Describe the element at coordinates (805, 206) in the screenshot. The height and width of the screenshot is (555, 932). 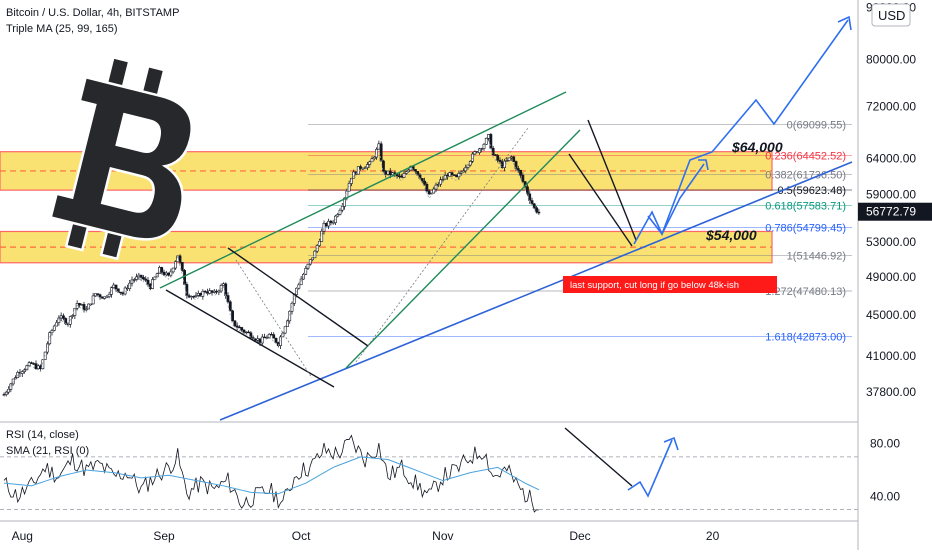
I see `fib-label-4: 0.618(57583.71)` at that location.